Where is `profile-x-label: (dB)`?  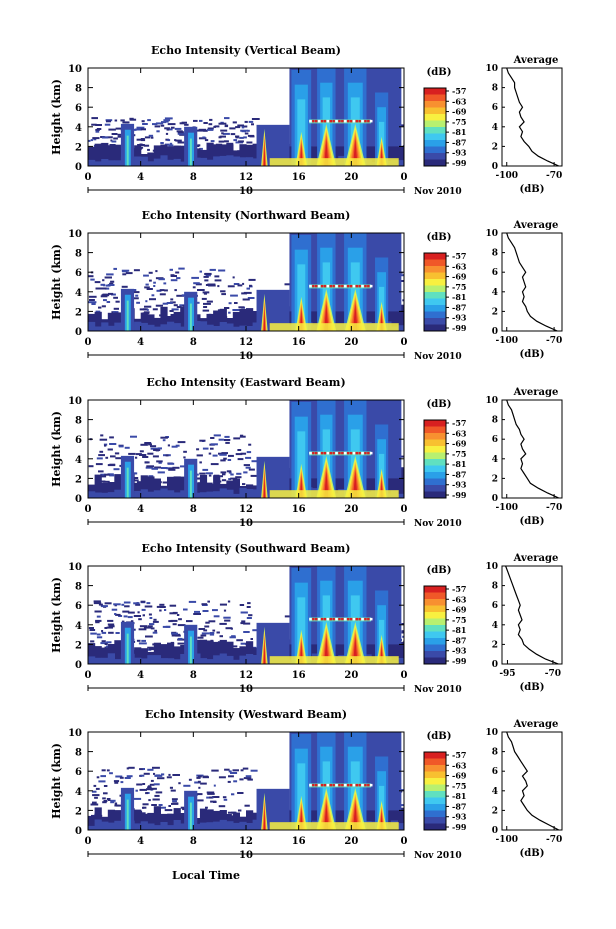 profile-x-label: (dB) is located at coordinates (532, 354).